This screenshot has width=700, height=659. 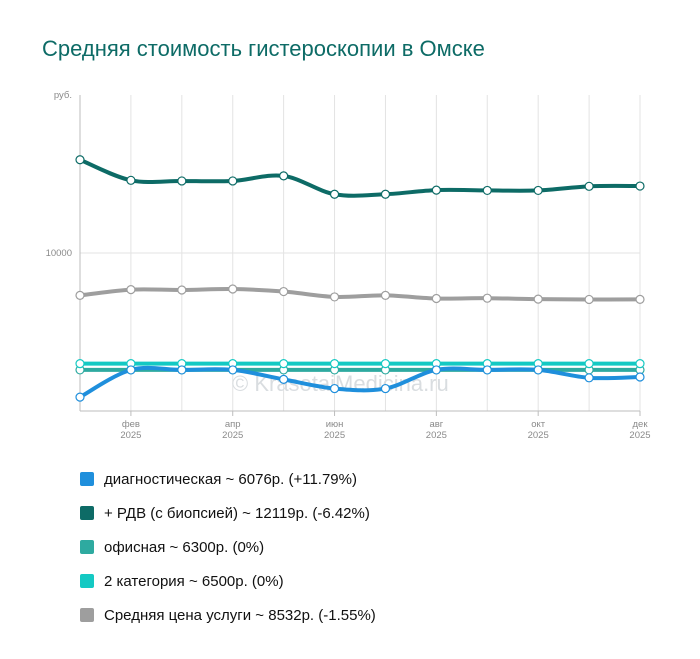 What do you see at coordinates (59, 253) in the screenshot?
I see `y-tick-label: 10000` at bounding box center [59, 253].